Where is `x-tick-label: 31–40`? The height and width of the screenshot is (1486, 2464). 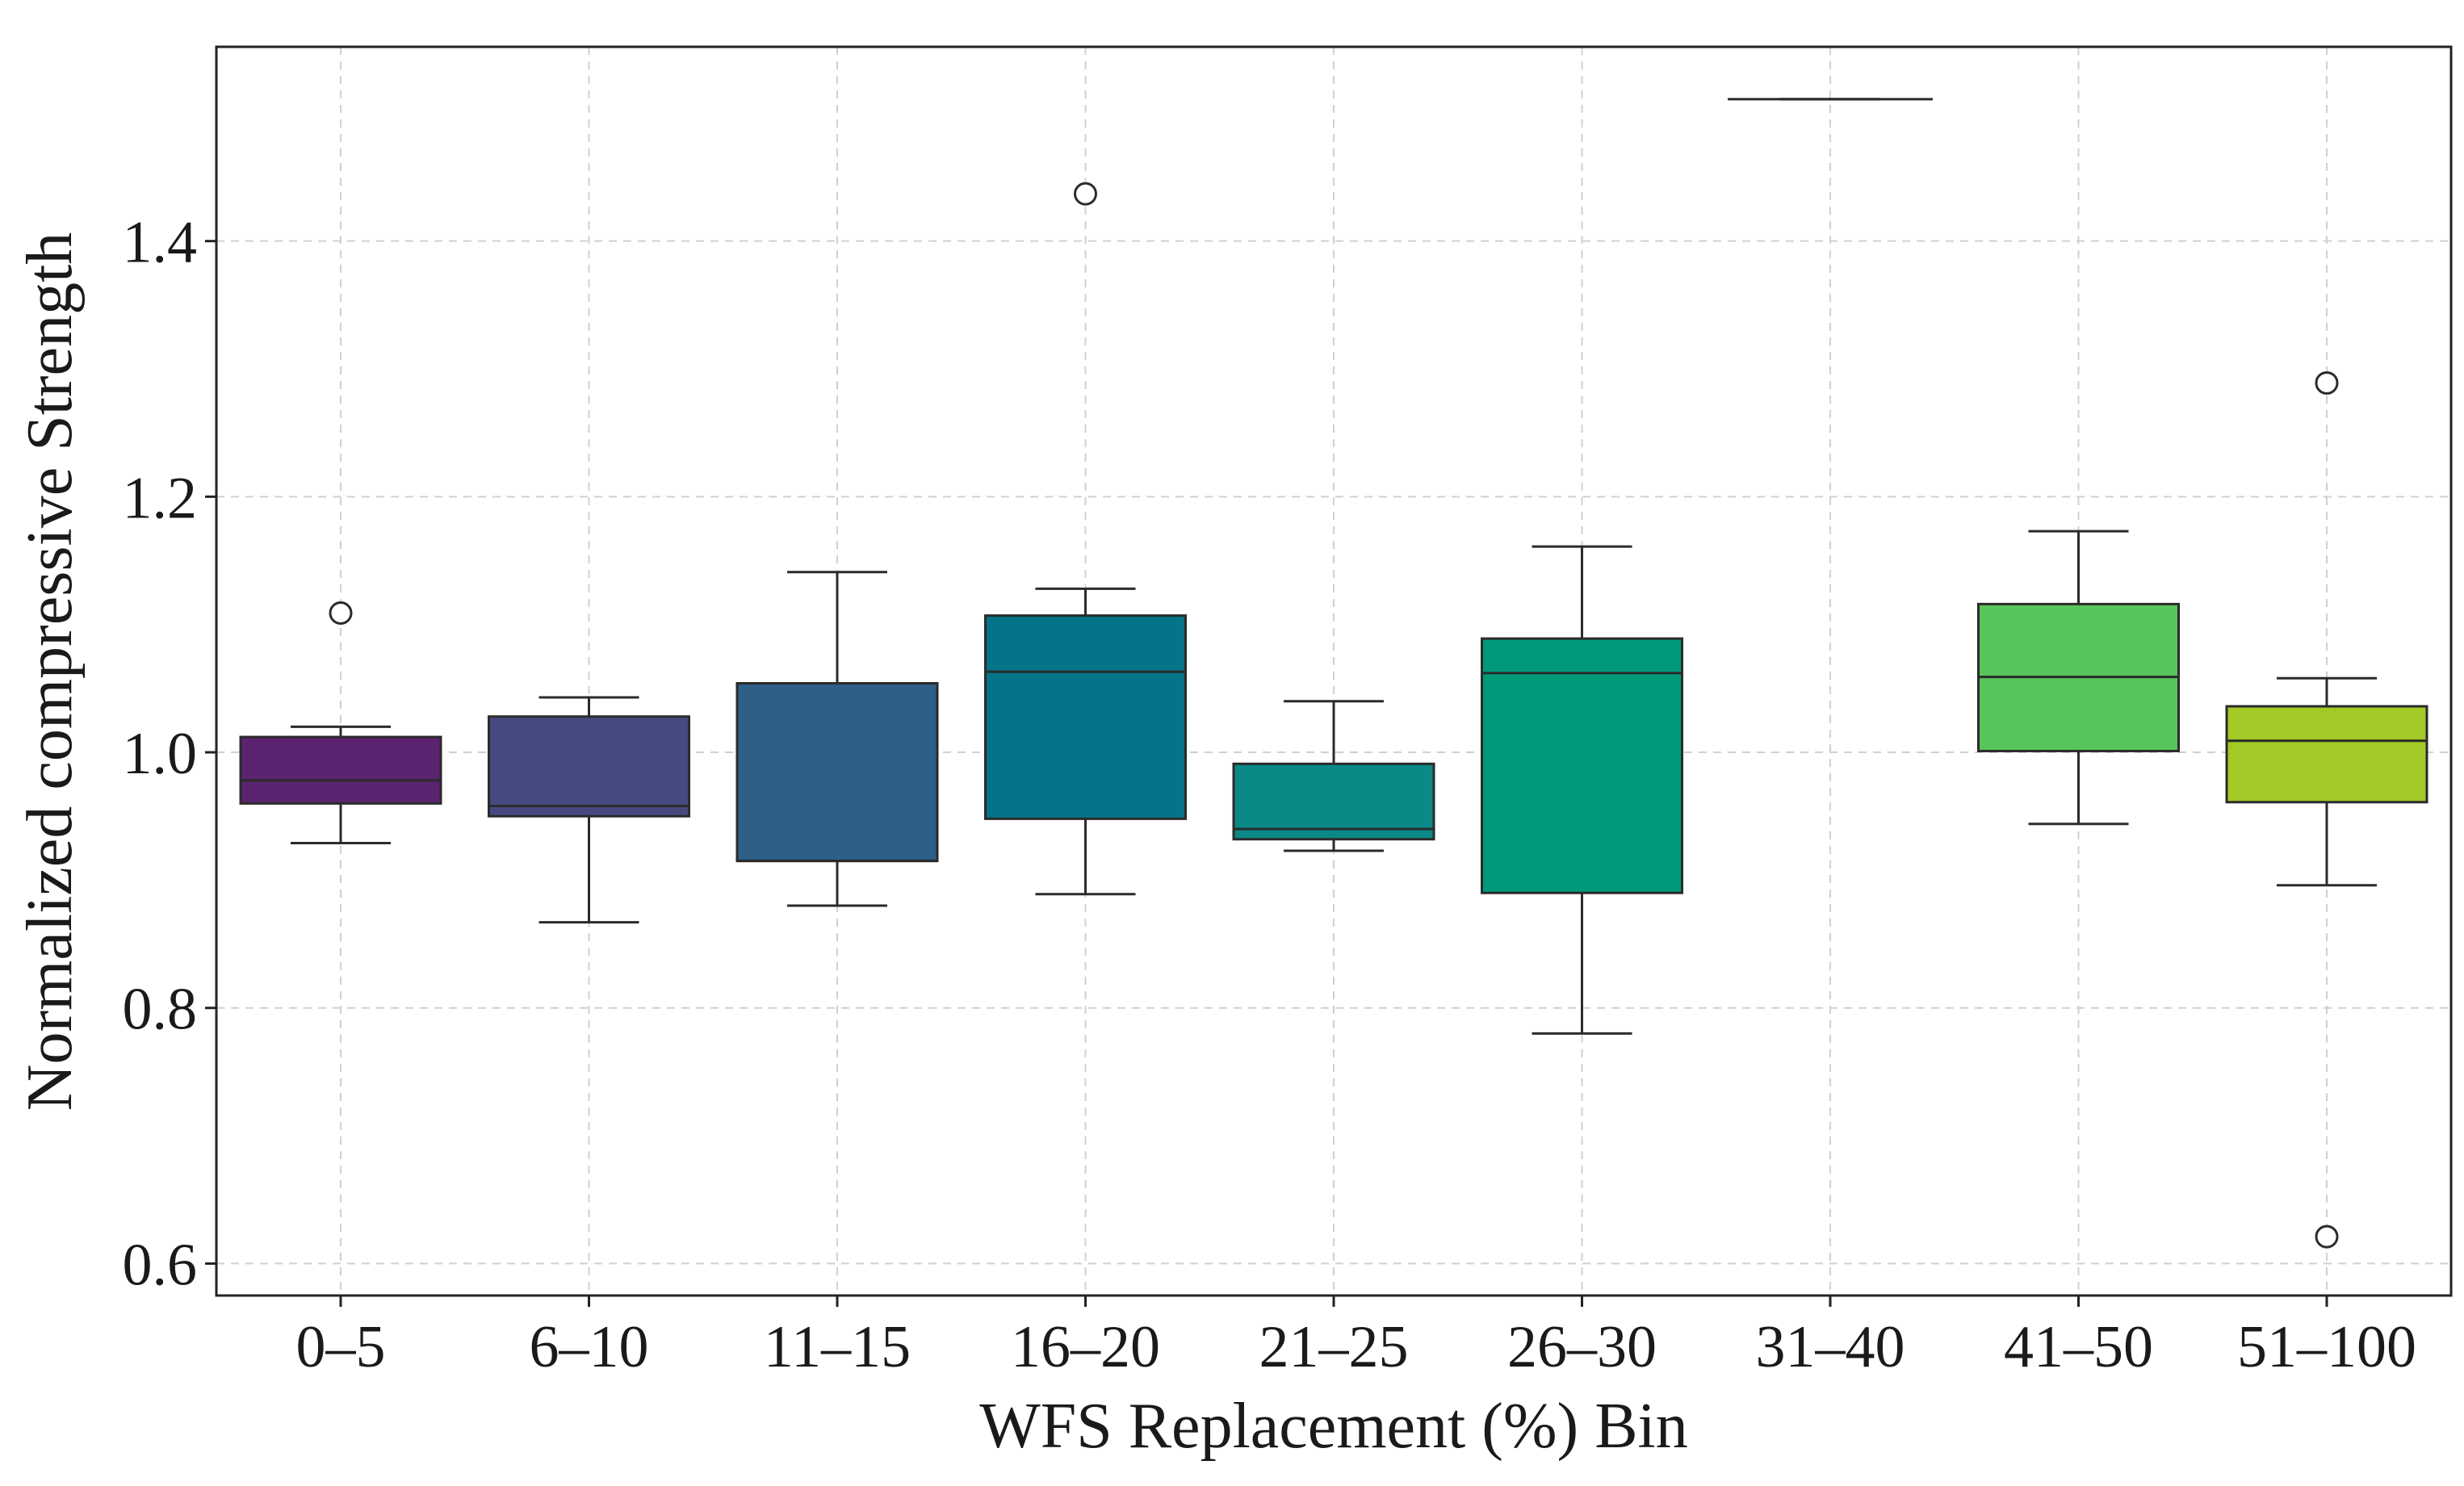
x-tick-label: 31–40 is located at coordinates (1830, 1347).